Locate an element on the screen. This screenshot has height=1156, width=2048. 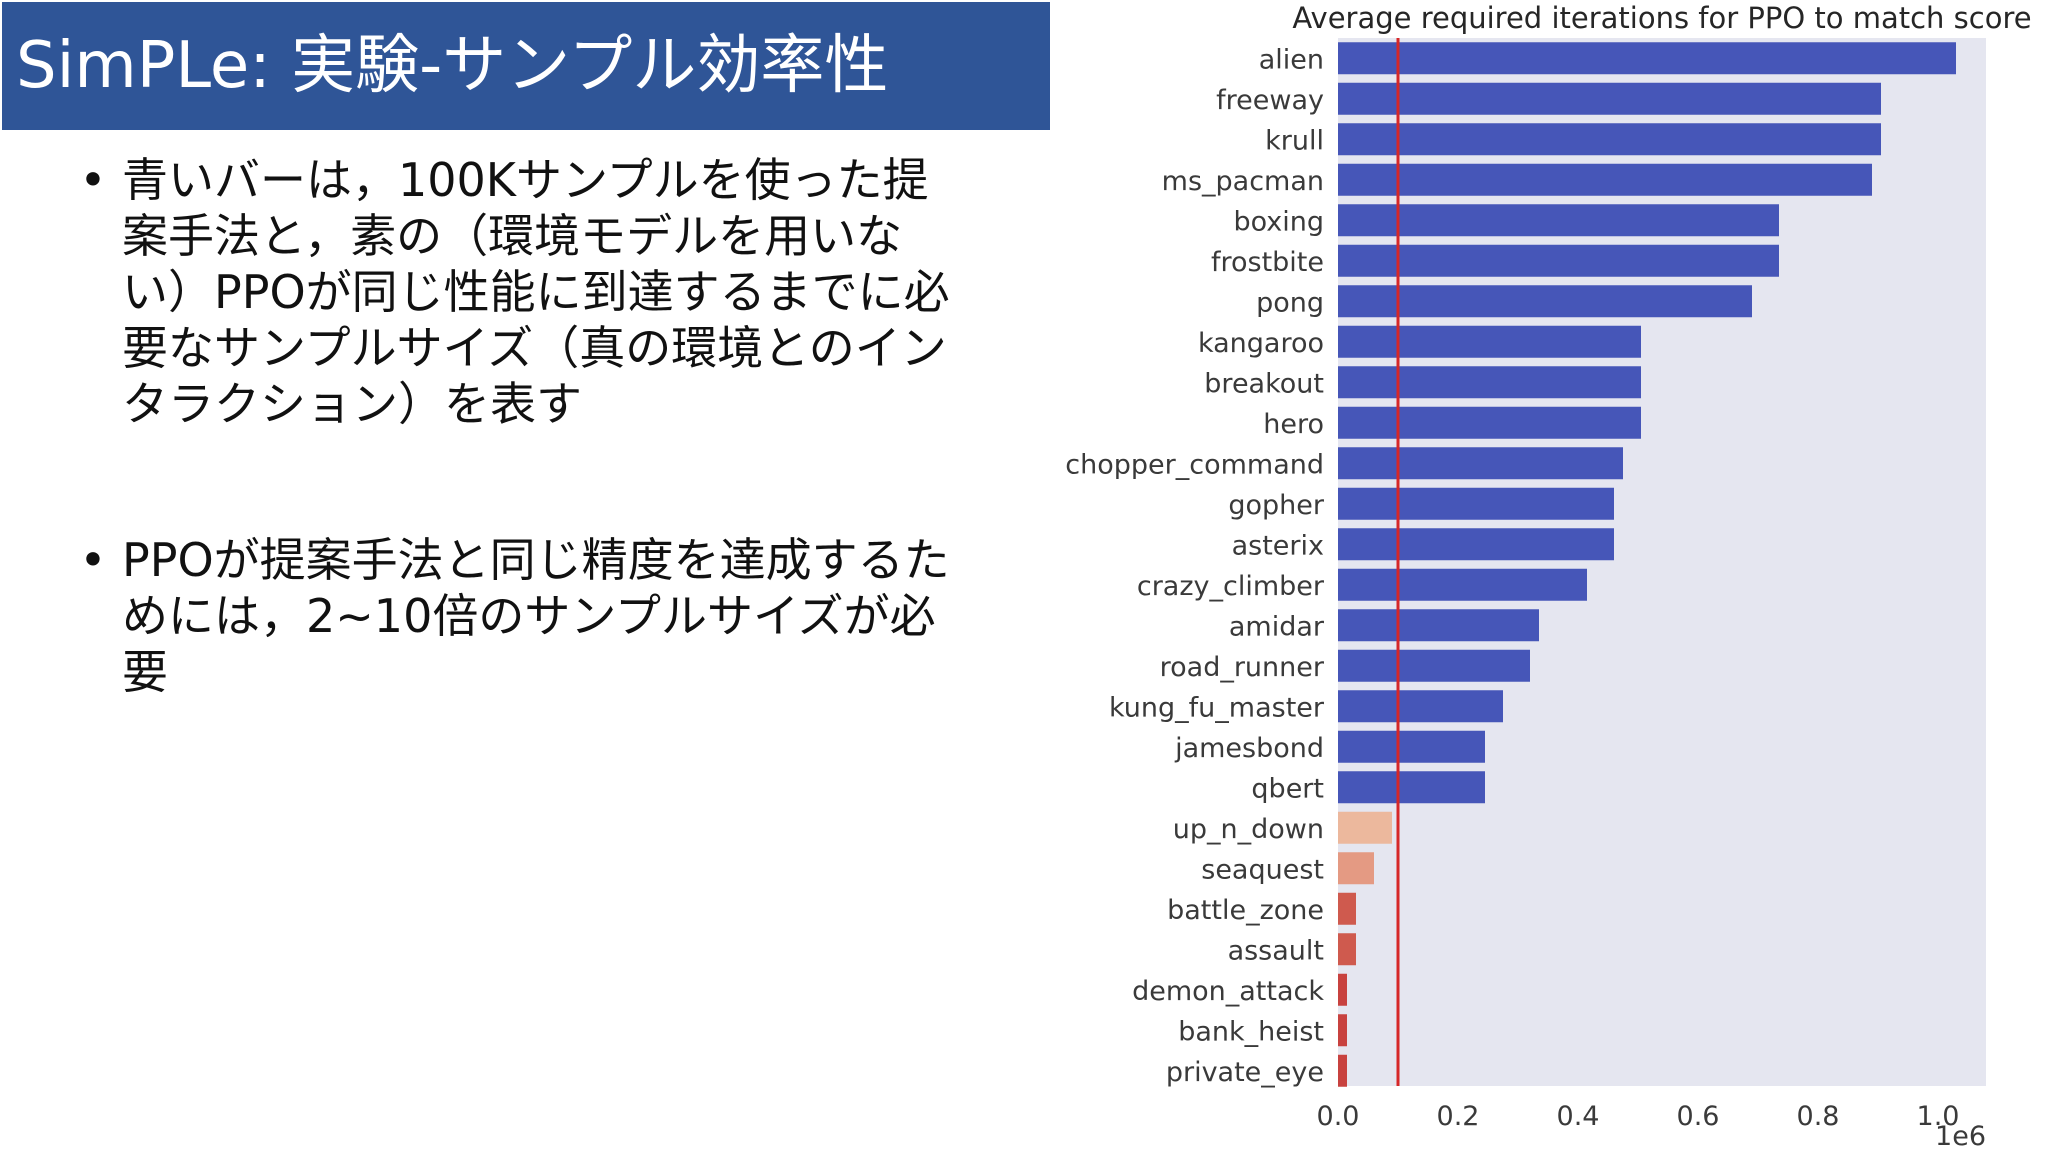
x-tick-label: 0.4 is located at coordinates (1578, 1116).